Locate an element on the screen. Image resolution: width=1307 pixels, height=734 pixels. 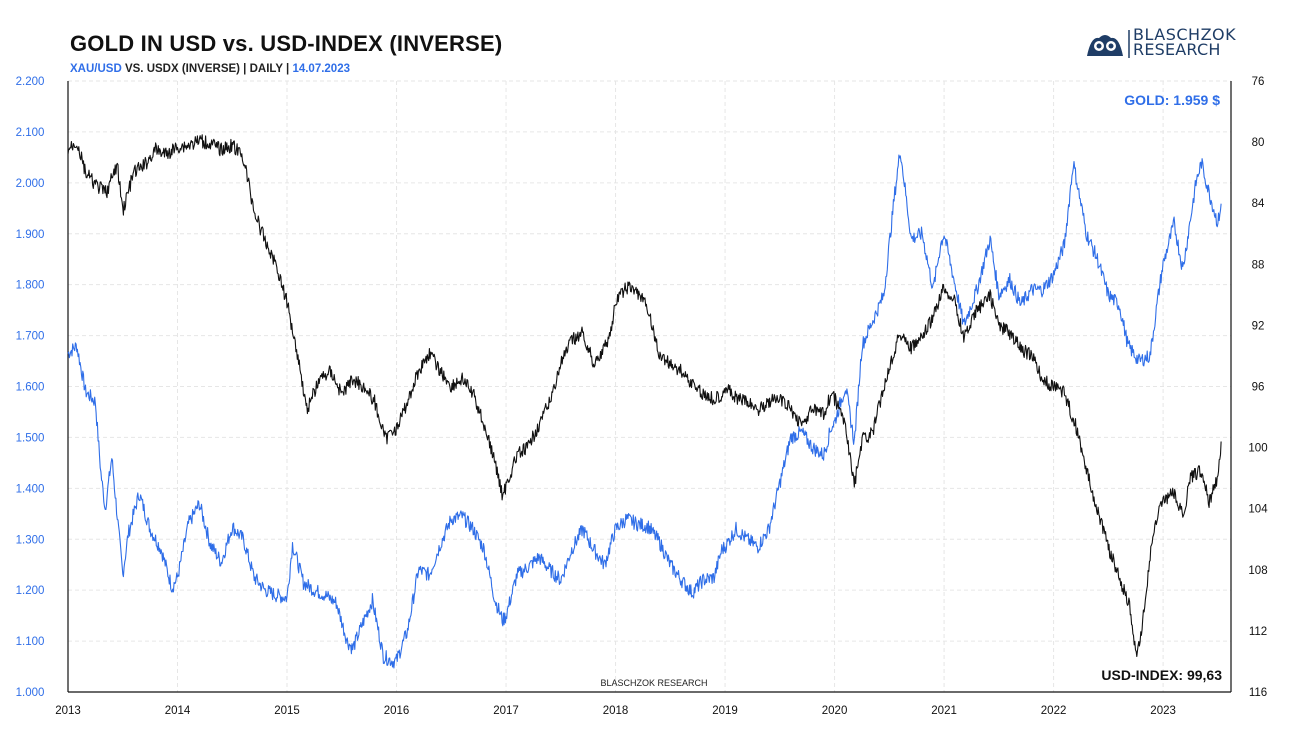
x-tick-label: 2023 is located at coordinates (1163, 711).